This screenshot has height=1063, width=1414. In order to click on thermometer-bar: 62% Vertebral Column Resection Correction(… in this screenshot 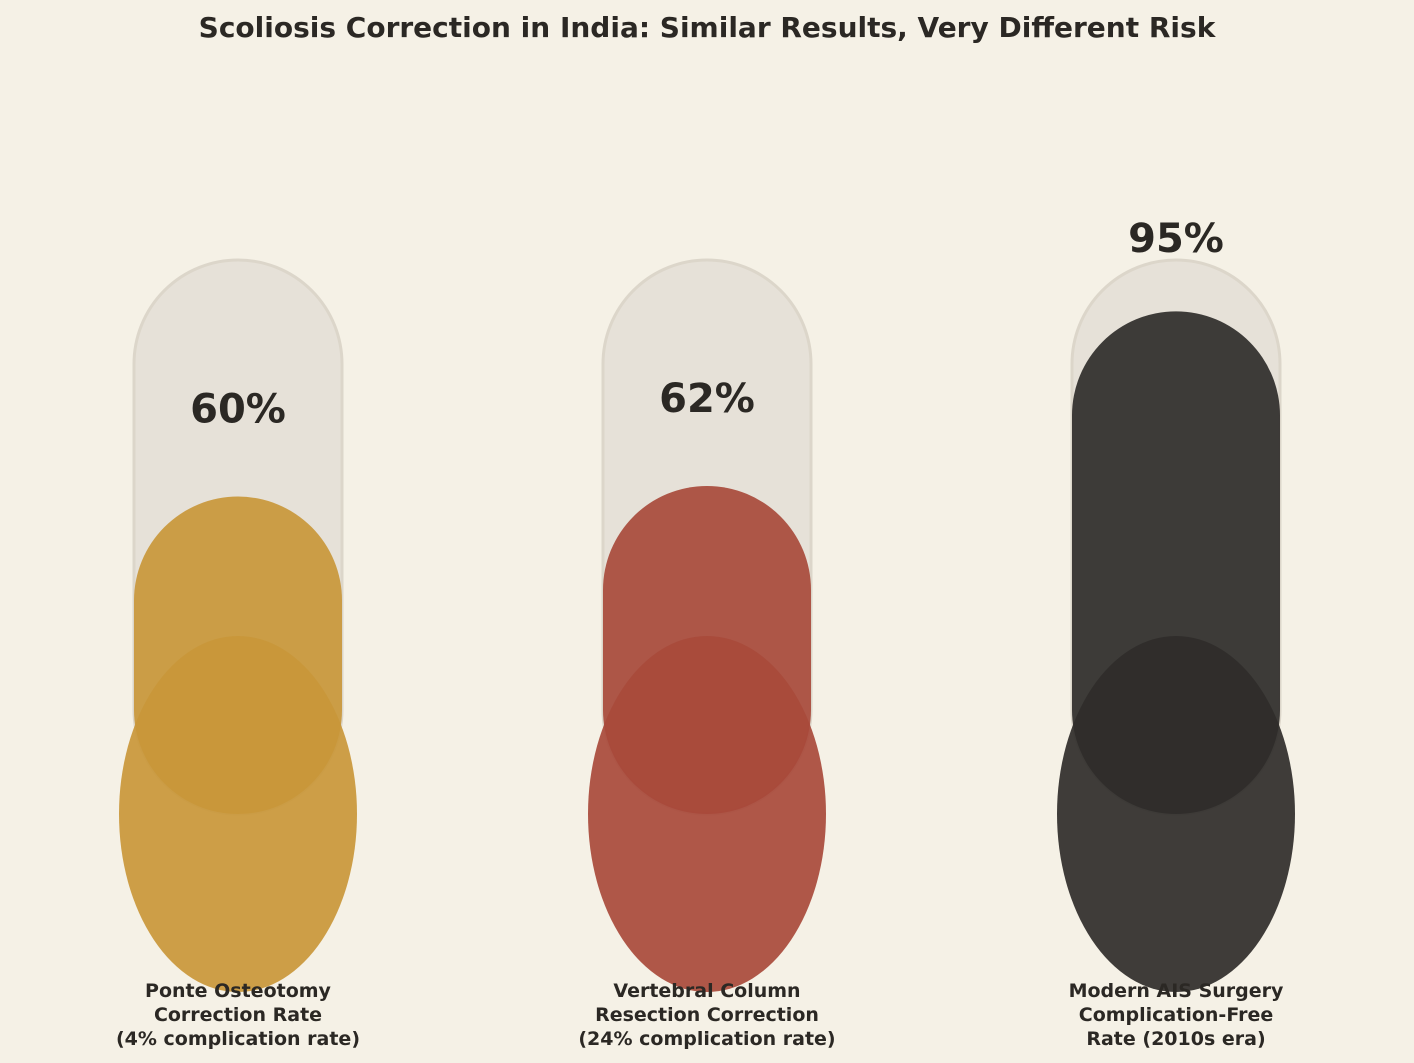, I will do `click(707, 654)`.